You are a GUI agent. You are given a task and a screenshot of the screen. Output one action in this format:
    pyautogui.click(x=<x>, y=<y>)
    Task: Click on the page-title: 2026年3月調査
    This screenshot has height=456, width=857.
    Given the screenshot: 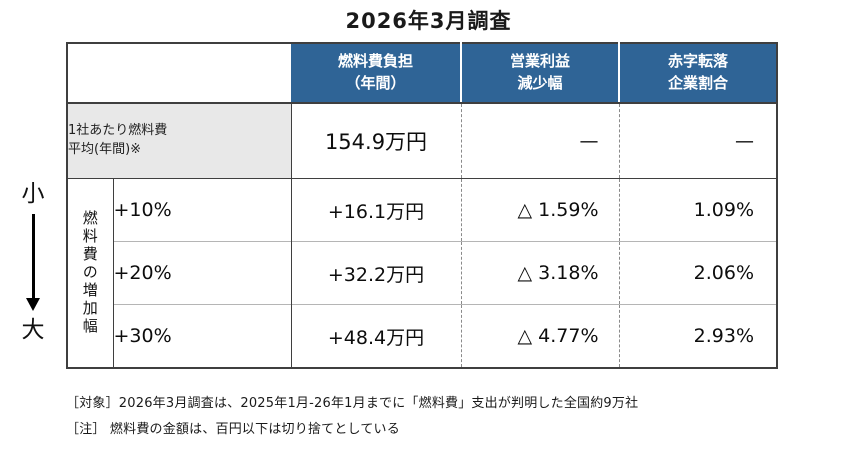 What is the action you would take?
    pyautogui.click(x=428, y=21)
    